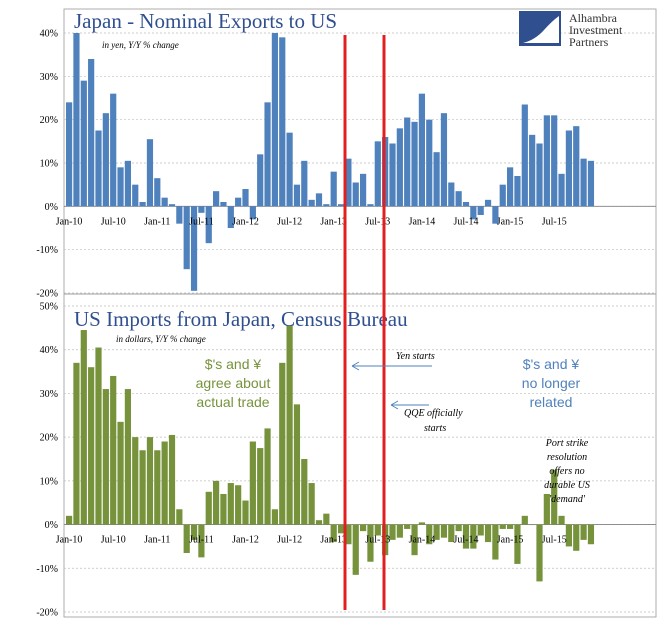 The image size is (661, 641). I want to click on top-chart-title: Japan - Nominal Exports to US, so click(205, 21).